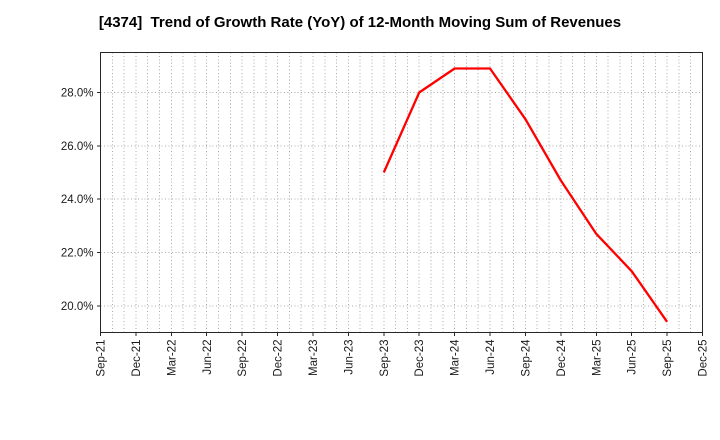  I want to click on x-tick-label: Sep-23, so click(385, 358).